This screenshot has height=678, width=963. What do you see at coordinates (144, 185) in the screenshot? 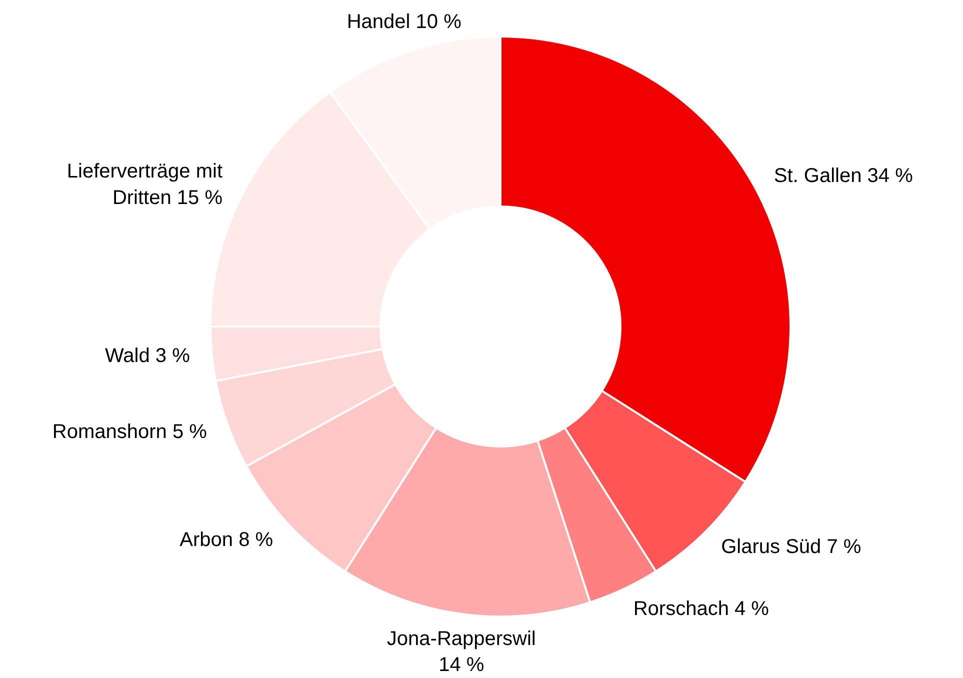
I see `slice-label: Lieferverträge mit Dritten 15 %` at bounding box center [144, 185].